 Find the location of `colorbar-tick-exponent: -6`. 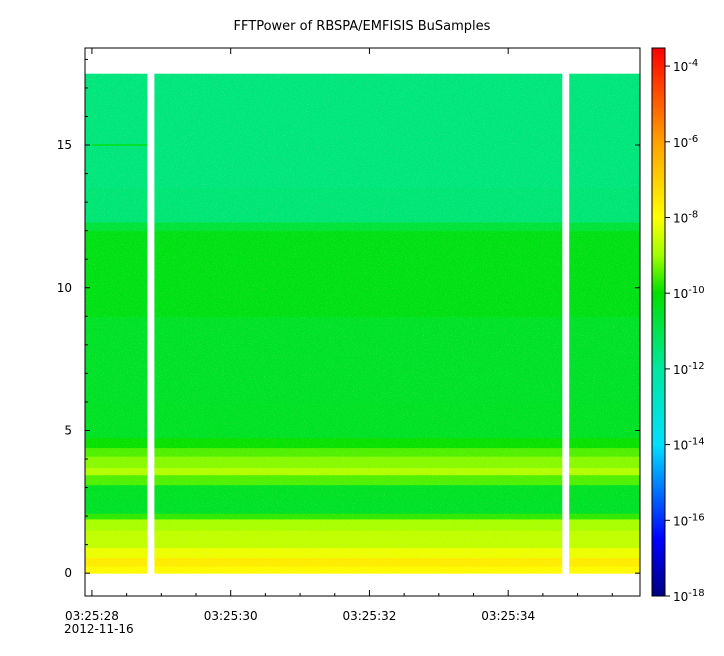

colorbar-tick-exponent: -6 is located at coordinates (693, 139).